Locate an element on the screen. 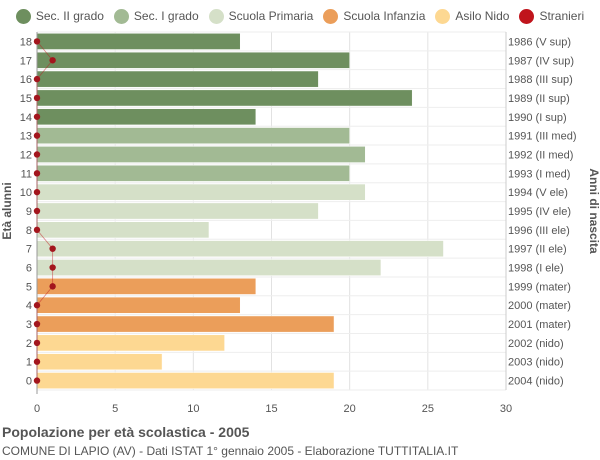 The image size is (600, 460). legend-item-sec2: Sec. II grado is located at coordinates (59, 16).